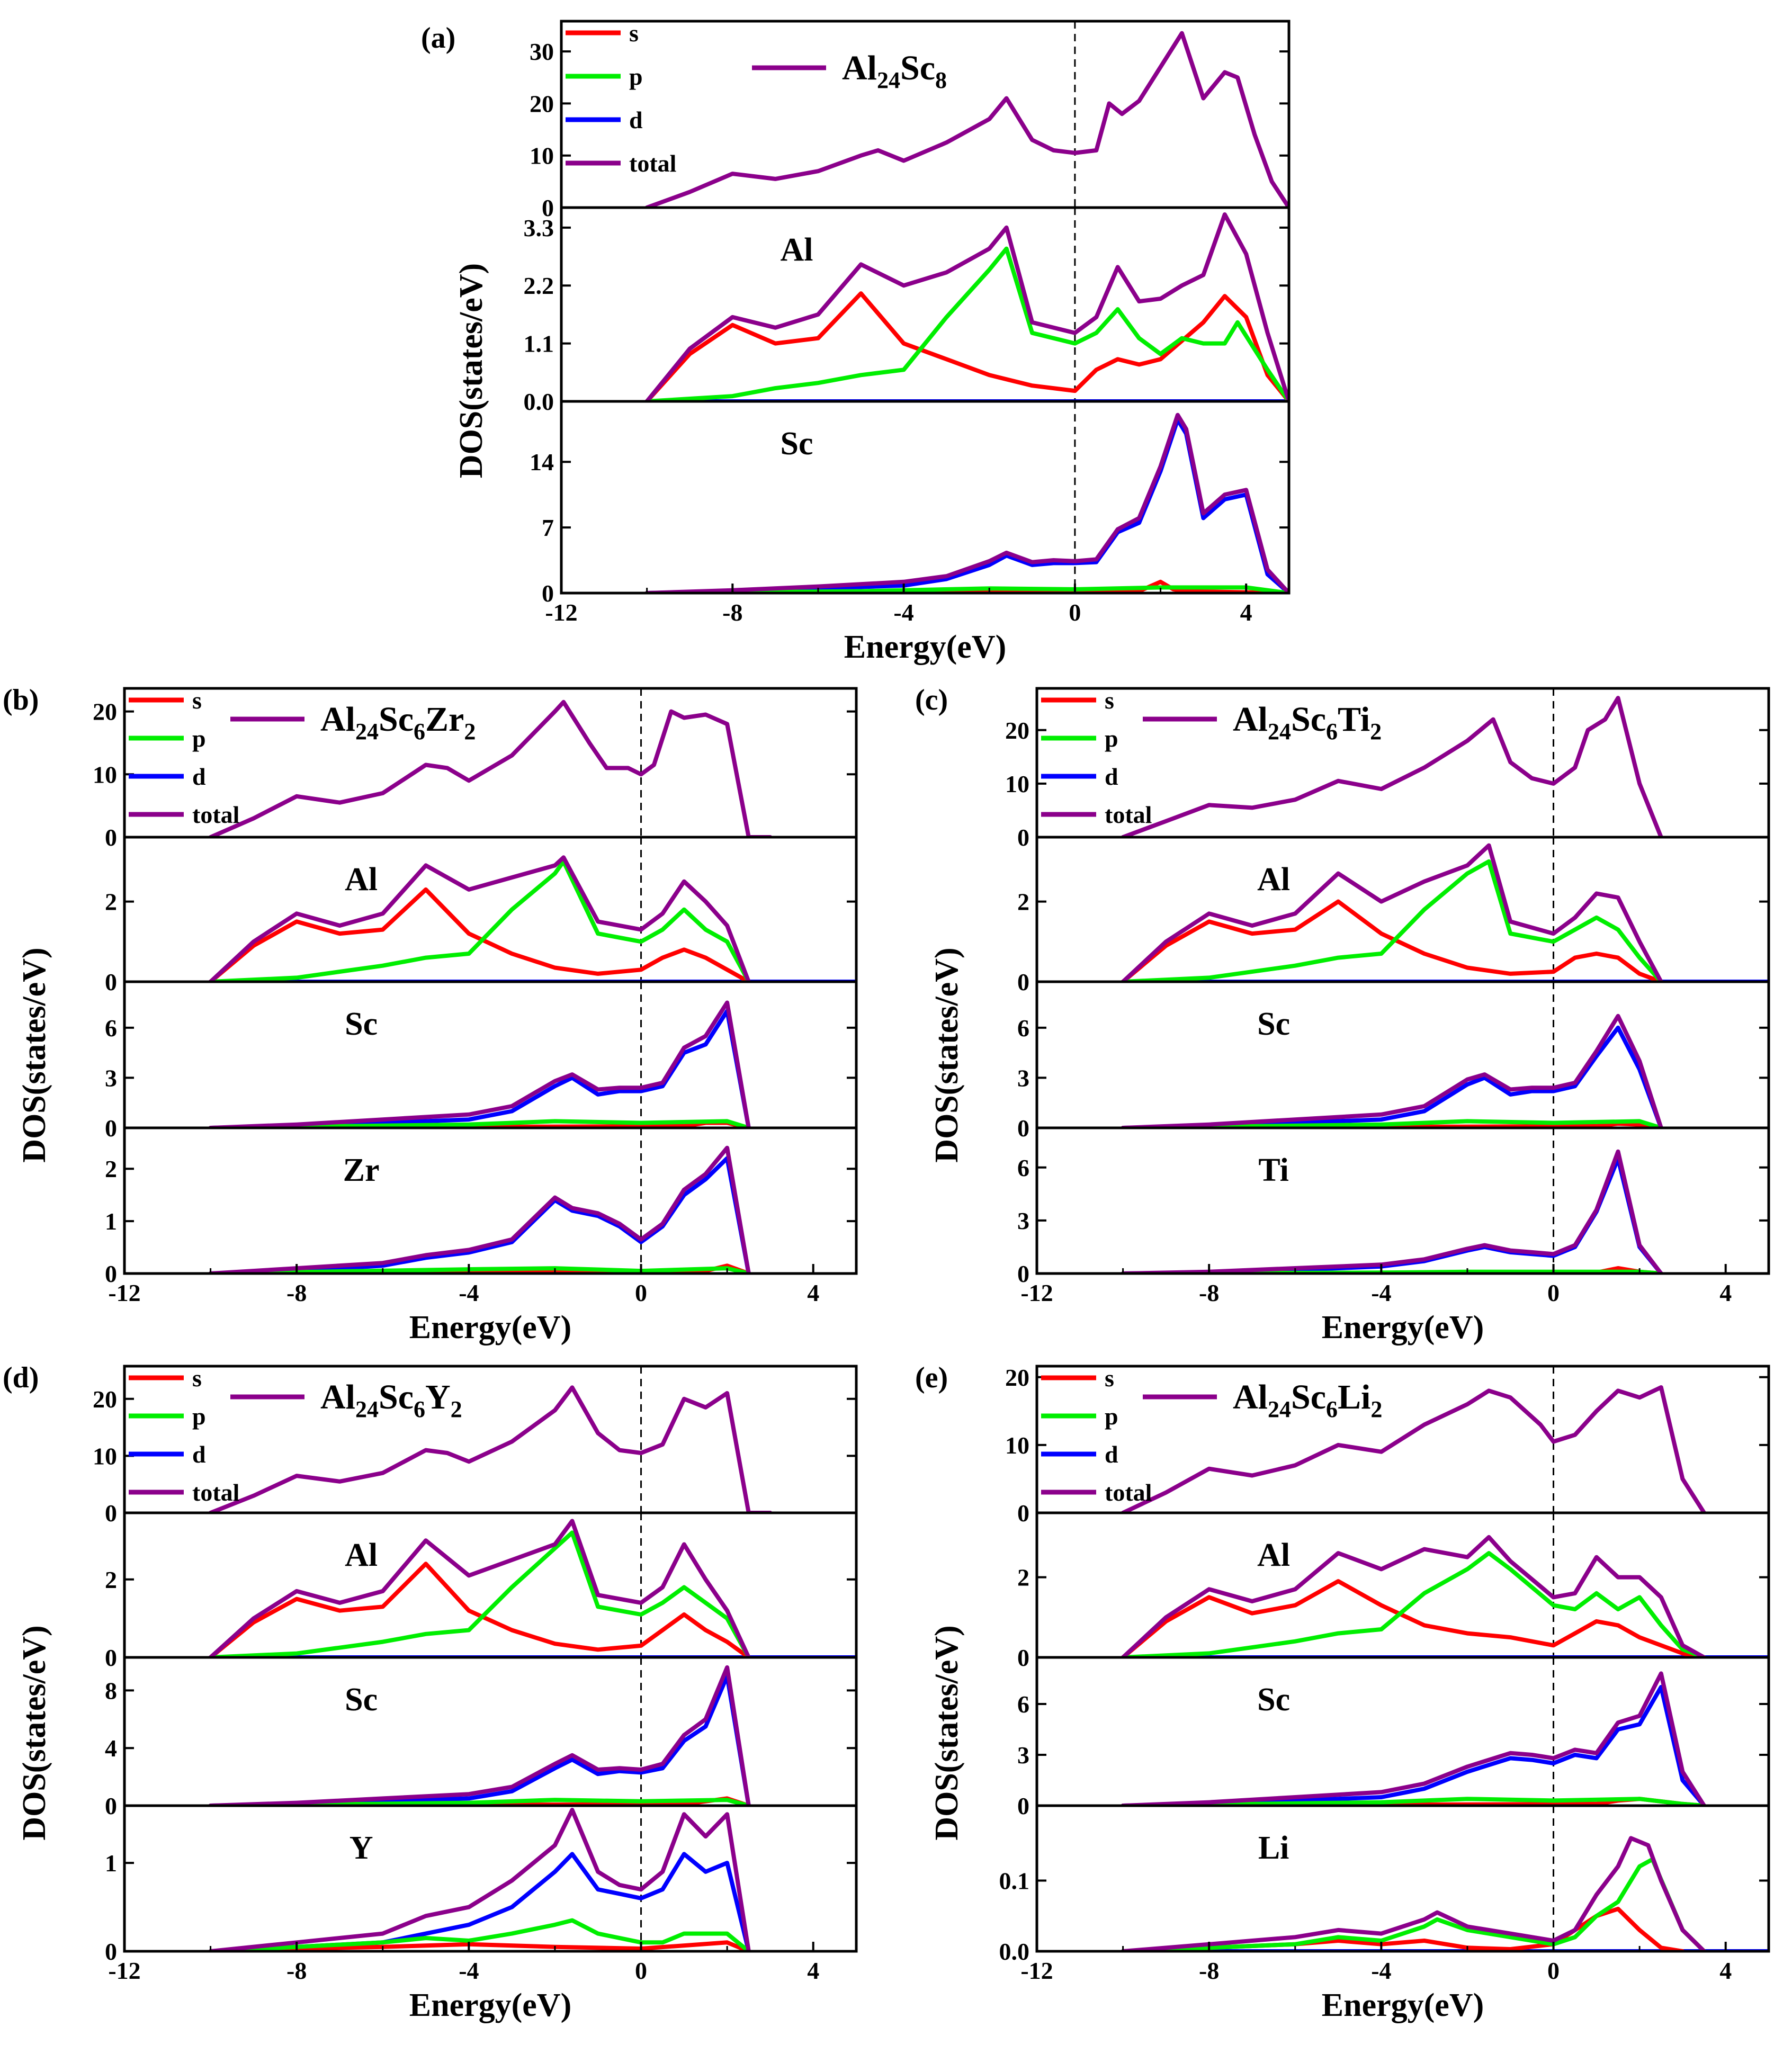 Image resolution: width=1792 pixels, height=2045 pixels. I want to click on compound-label: Al24Sc6Zr2, so click(398, 722).